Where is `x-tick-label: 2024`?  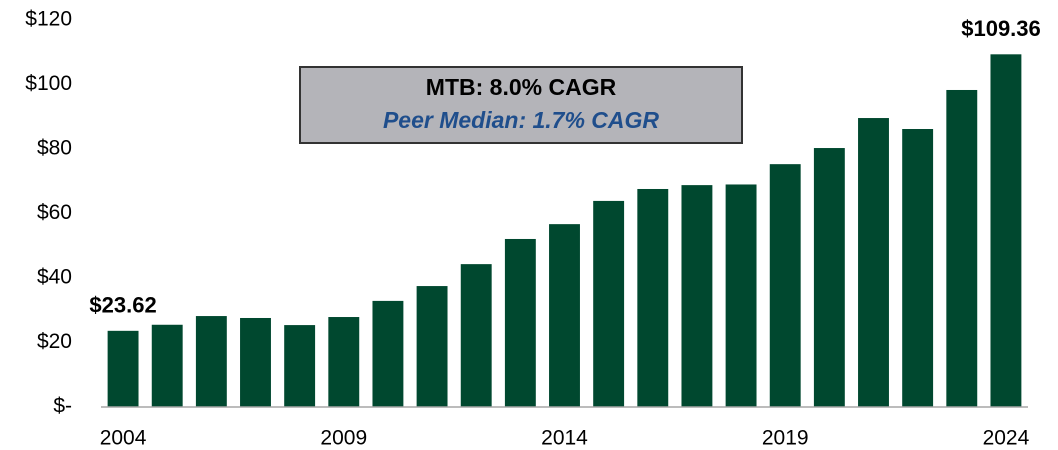
x-tick-label: 2024 is located at coordinates (1006, 438).